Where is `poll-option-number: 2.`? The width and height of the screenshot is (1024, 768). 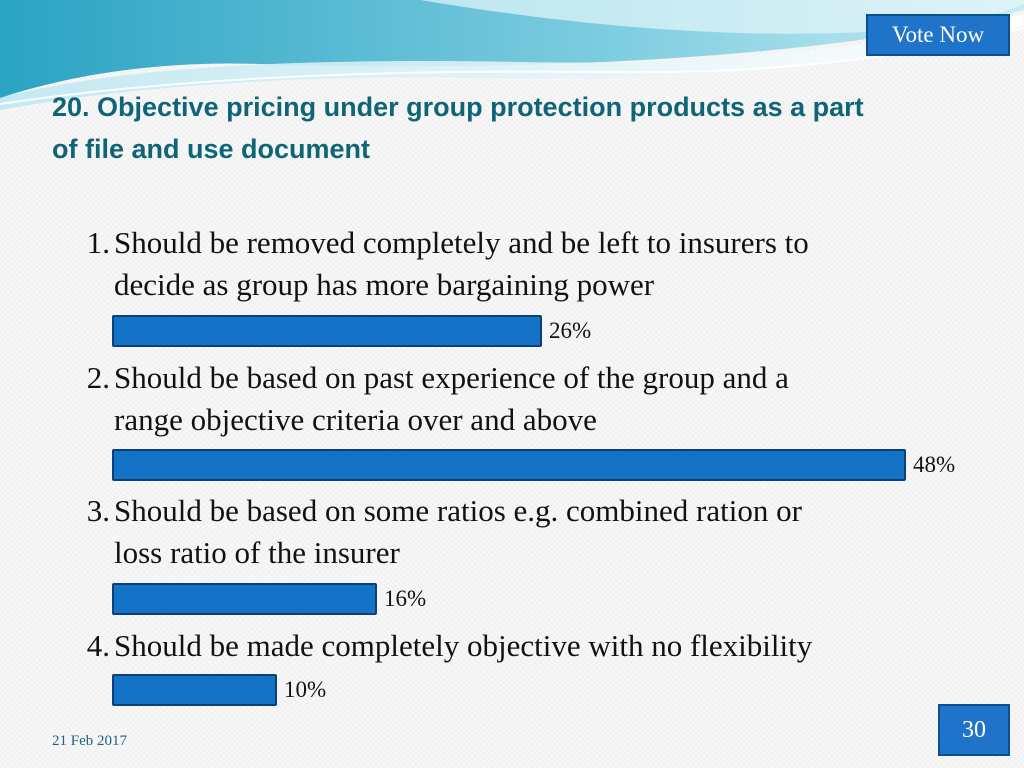
poll-option-number: 2. is located at coordinates (98, 377).